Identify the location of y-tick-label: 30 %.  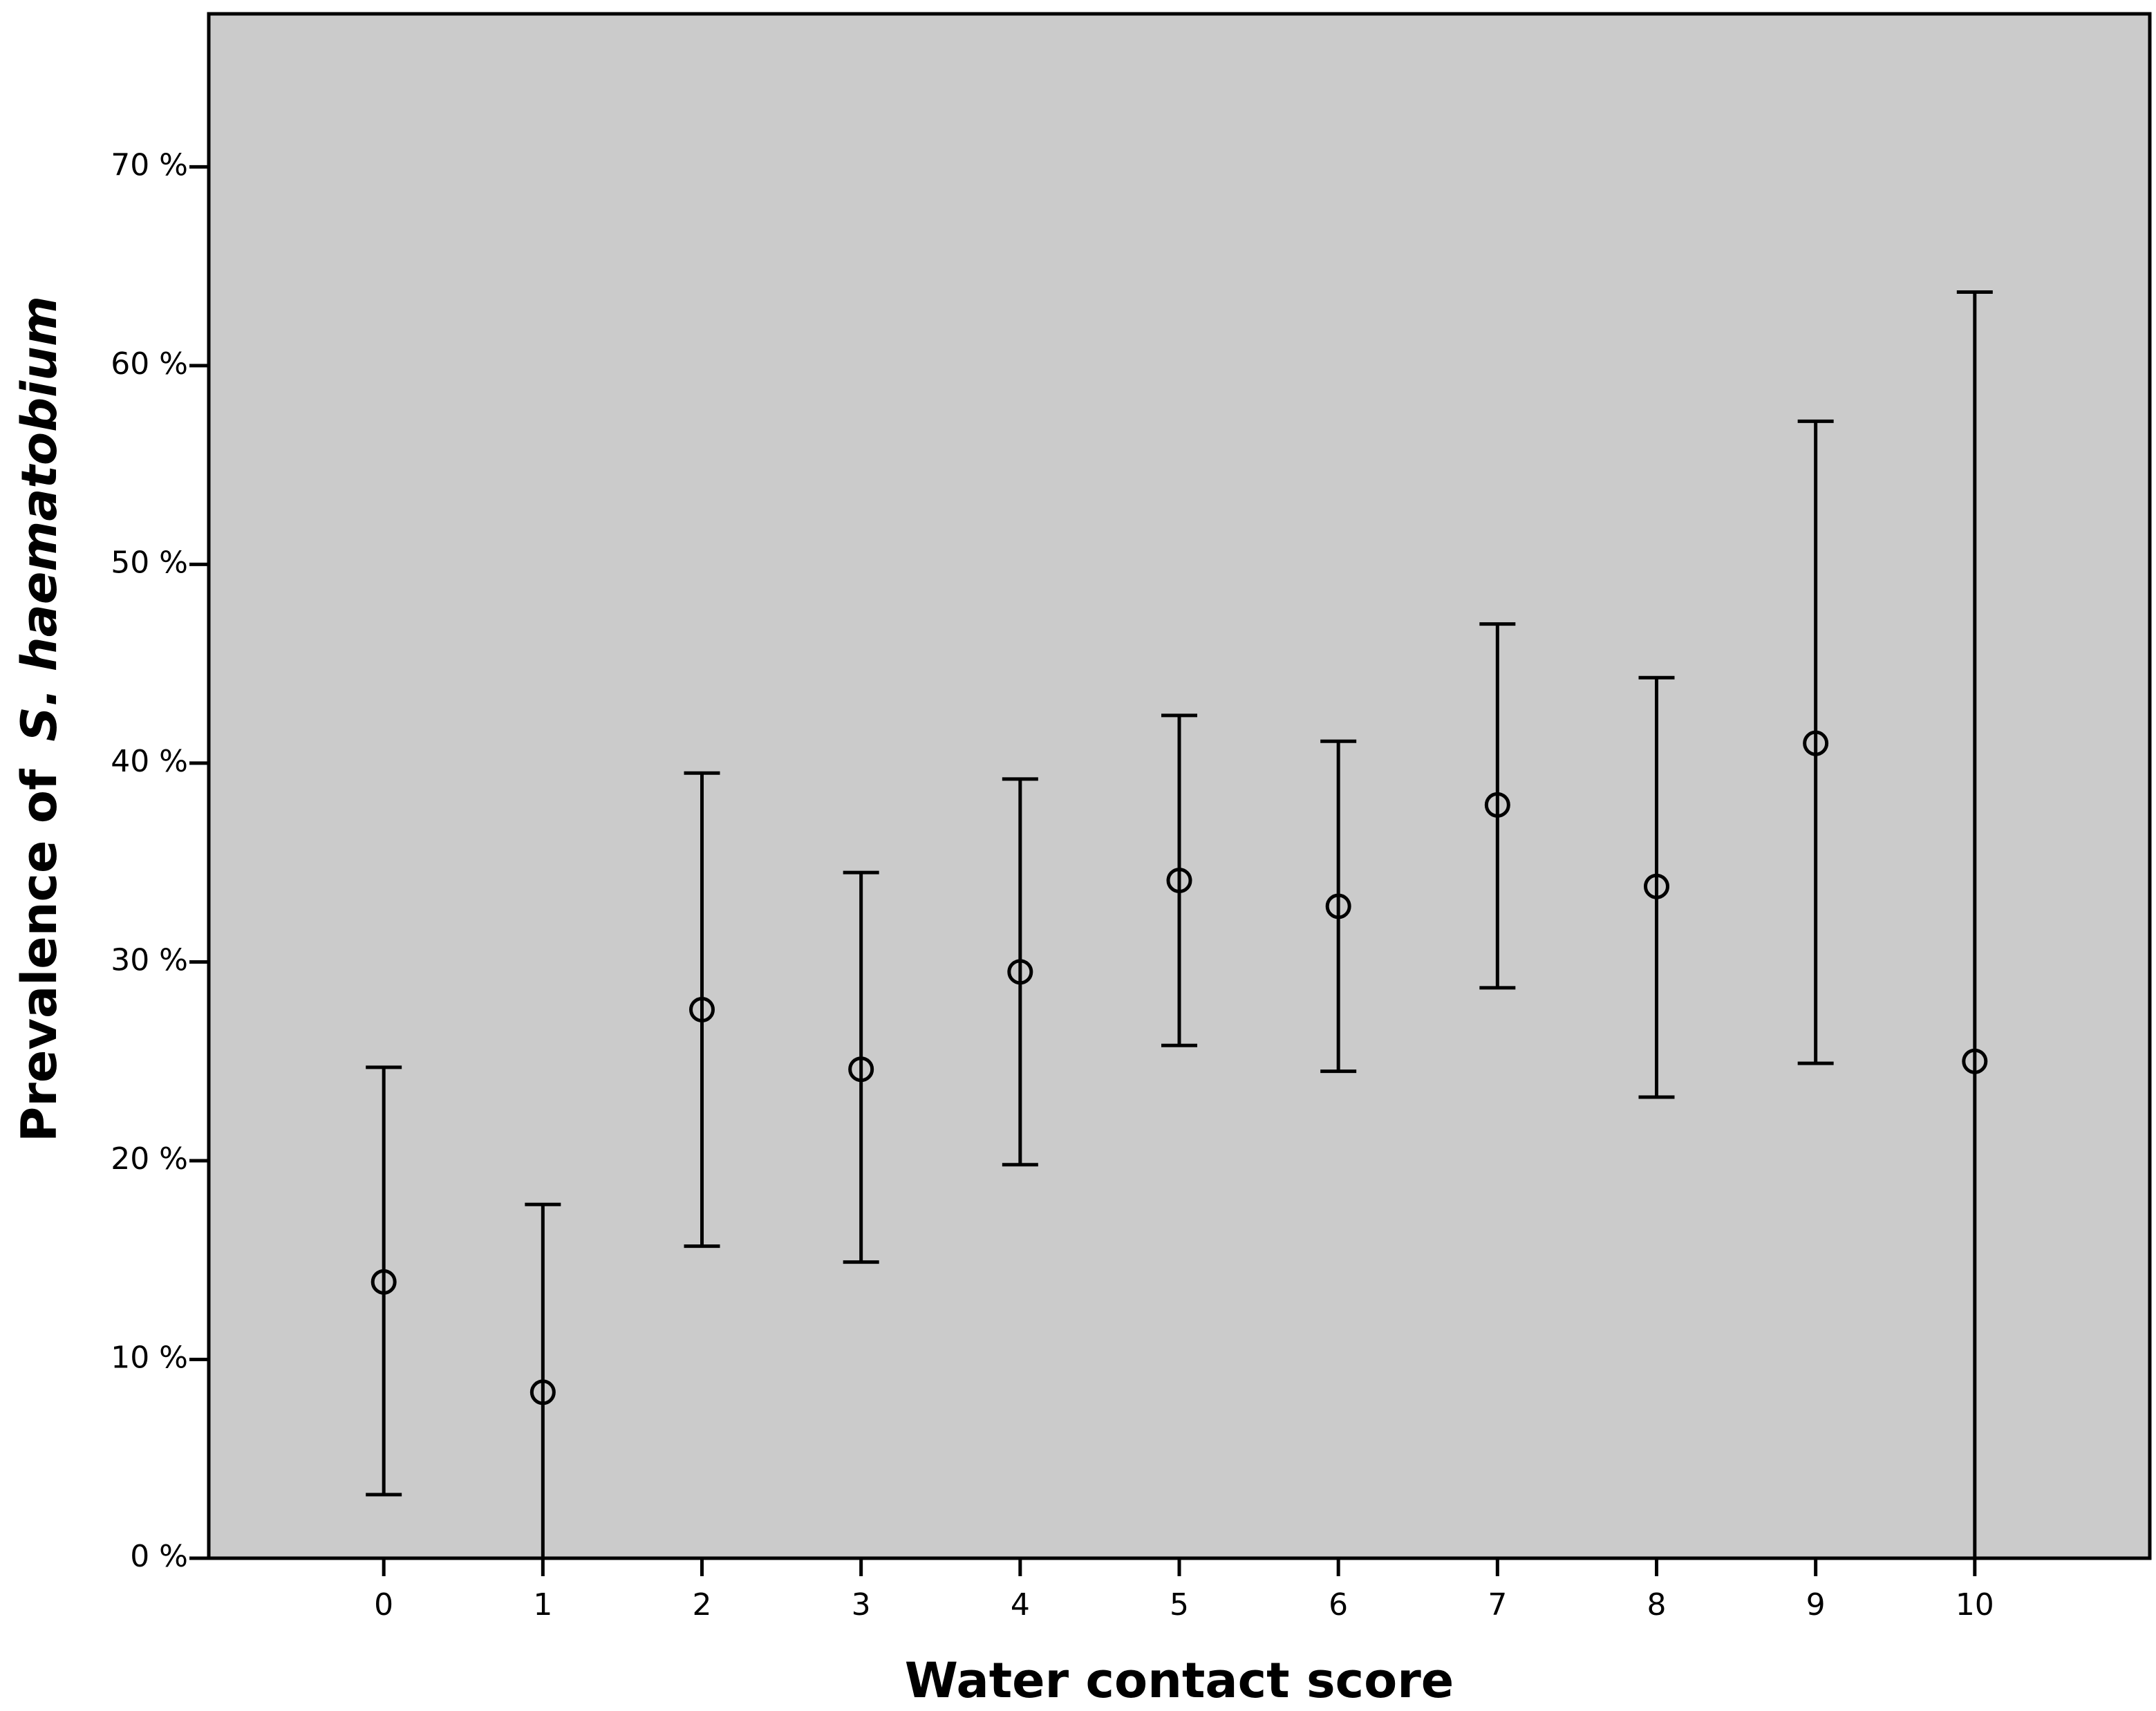
(149, 960).